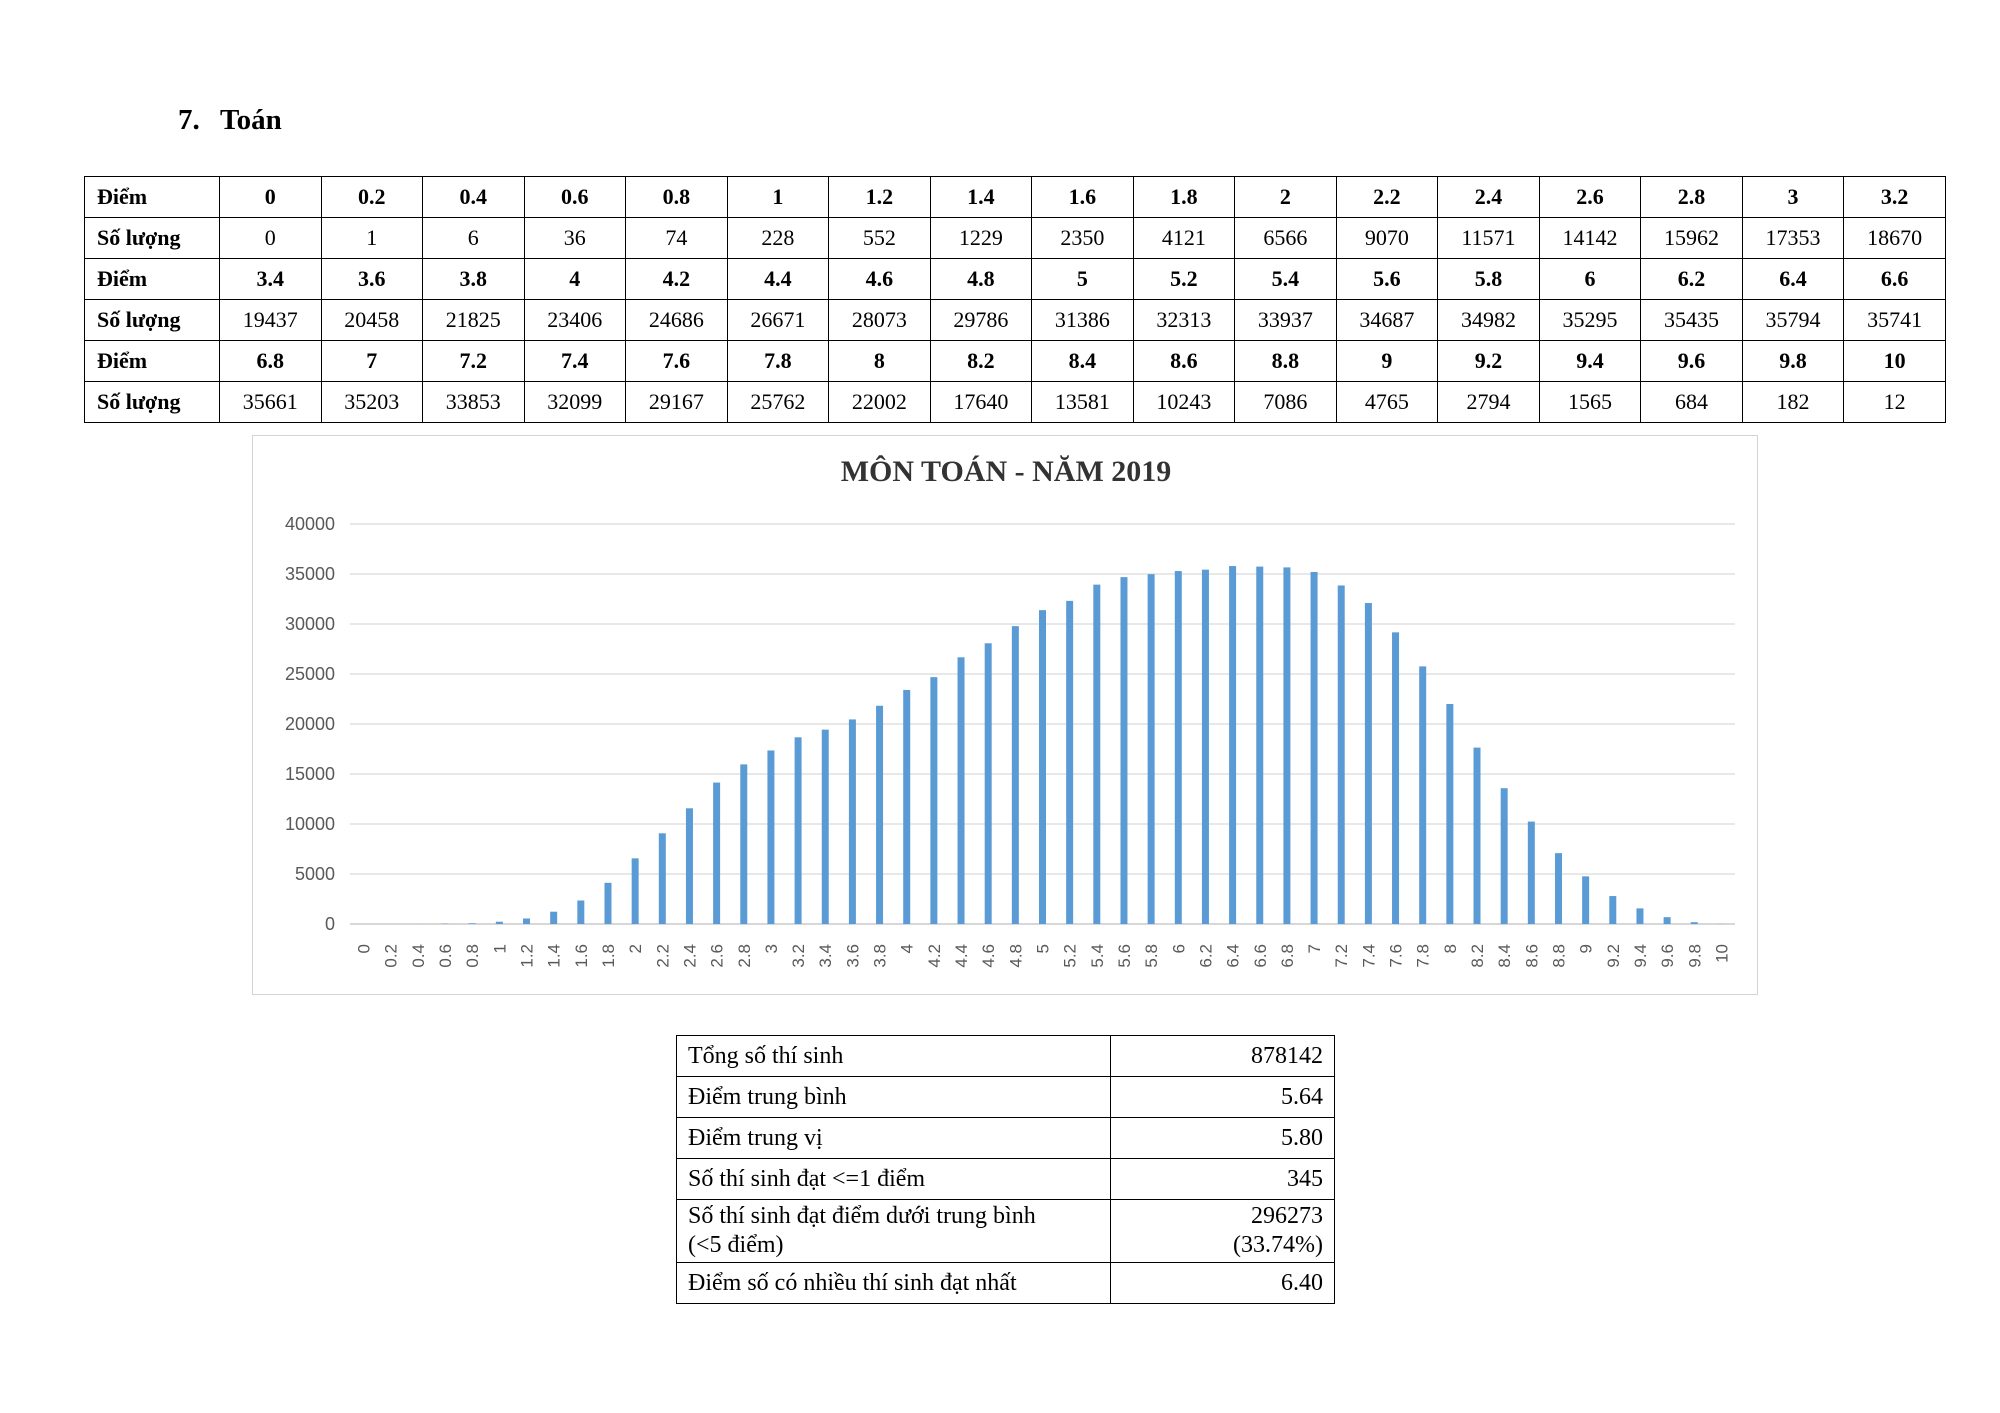  Describe the element at coordinates (961, 956) in the screenshot. I see `x-tick-label: 4.4` at that location.